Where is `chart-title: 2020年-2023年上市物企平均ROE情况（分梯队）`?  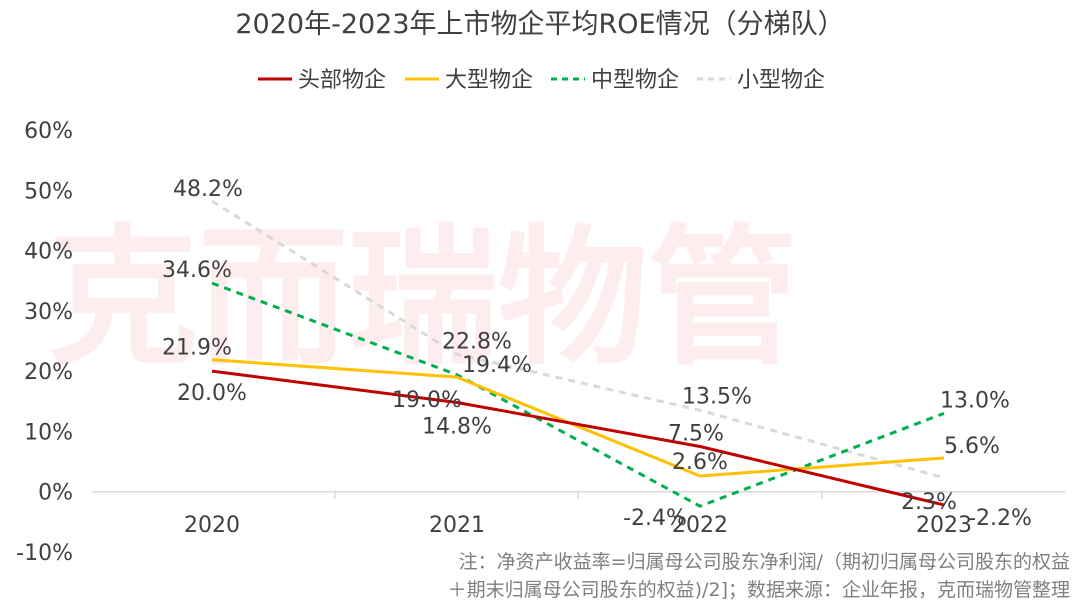 chart-title: 2020年-2023年上市物企平均ROE情况（分梯队） is located at coordinates (539, 24).